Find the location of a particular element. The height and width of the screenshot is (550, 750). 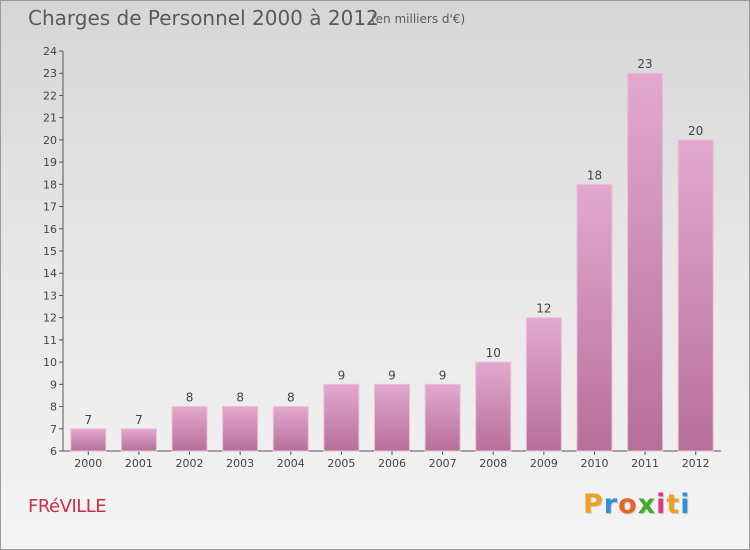

y-tick-label: 24 is located at coordinates (50, 51).